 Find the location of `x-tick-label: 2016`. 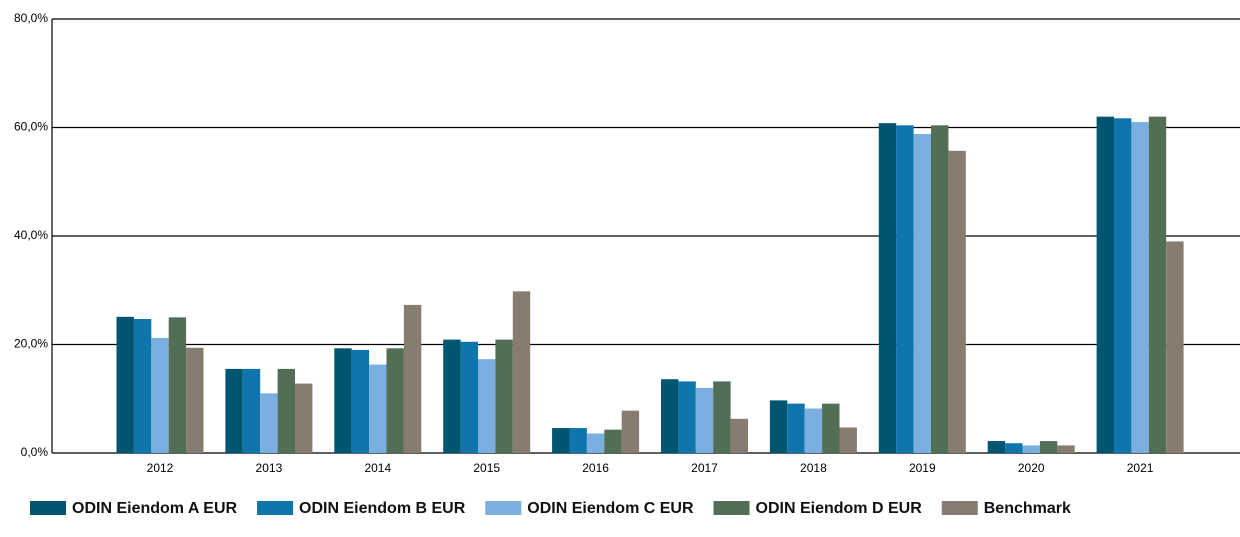

x-tick-label: 2016 is located at coordinates (595, 468).